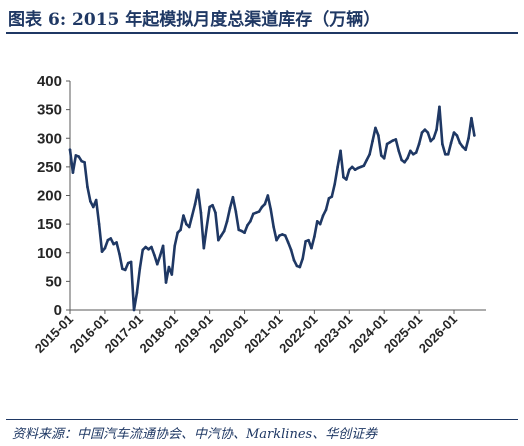 The width and height of the screenshot is (524, 446). Describe the element at coordinates (226, 20) in the screenshot. I see `figure-title-text: 2015 年起模拟月度总渠道库存（万辆）` at that location.